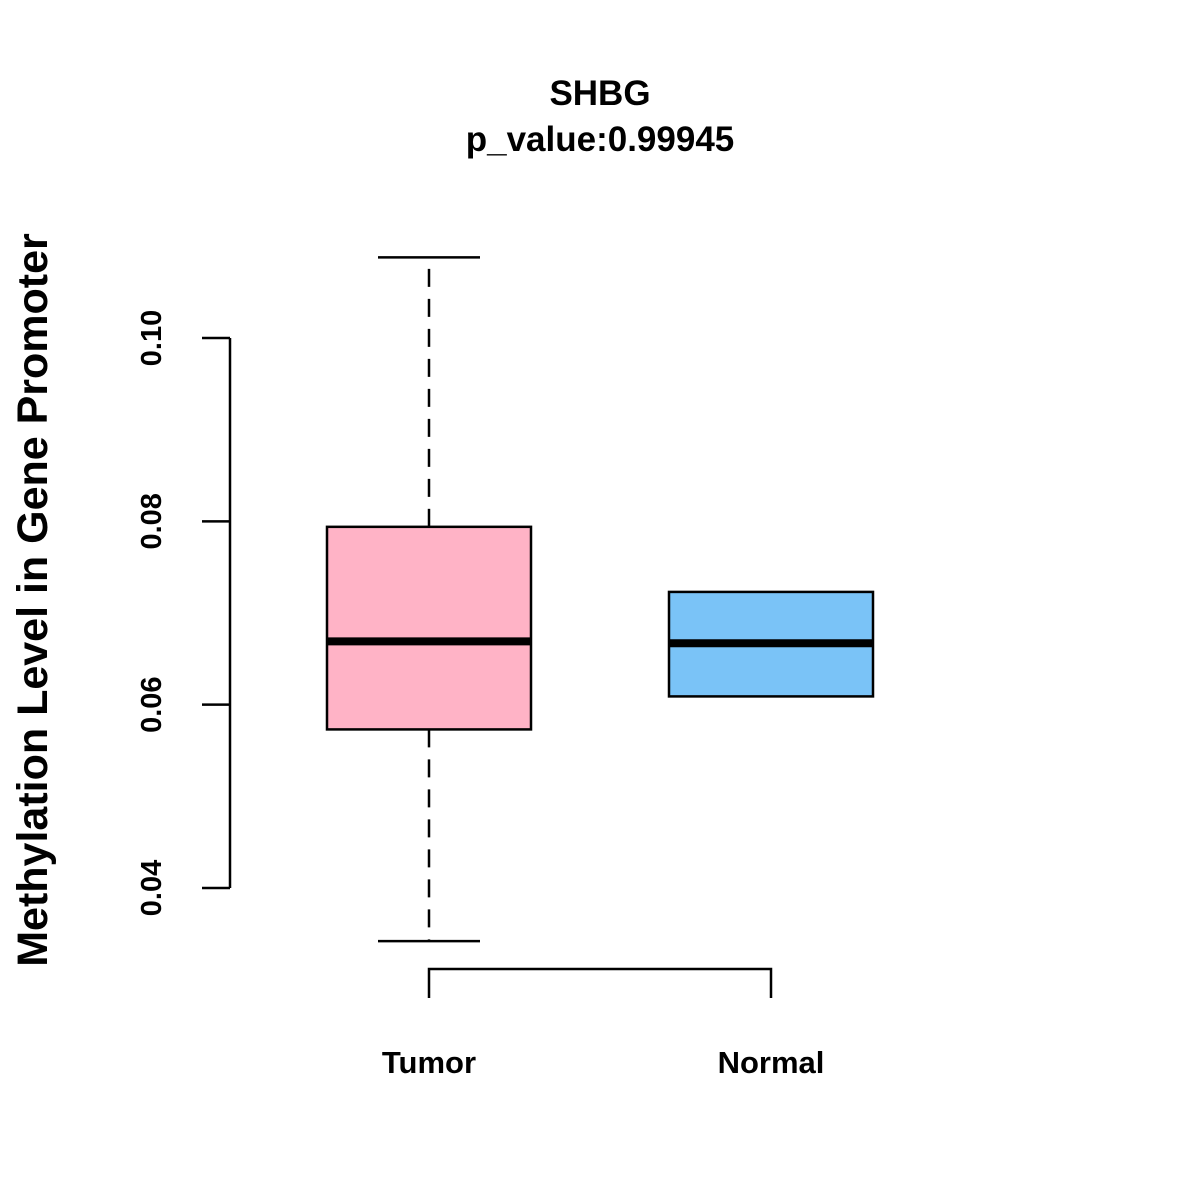 This screenshot has height=1200, width=1200. I want to click on chart-title: SHBG, so click(599, 93).